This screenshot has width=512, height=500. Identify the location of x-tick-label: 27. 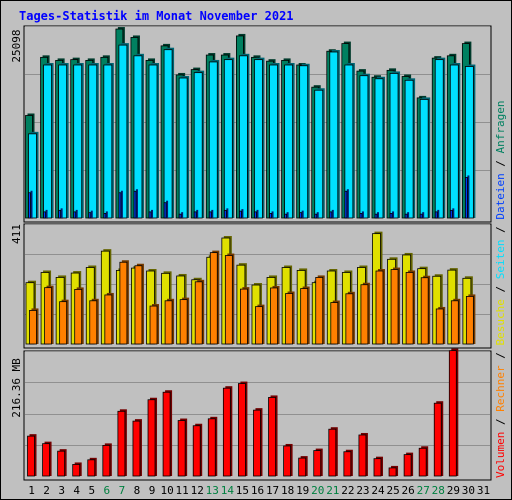
(423, 490).